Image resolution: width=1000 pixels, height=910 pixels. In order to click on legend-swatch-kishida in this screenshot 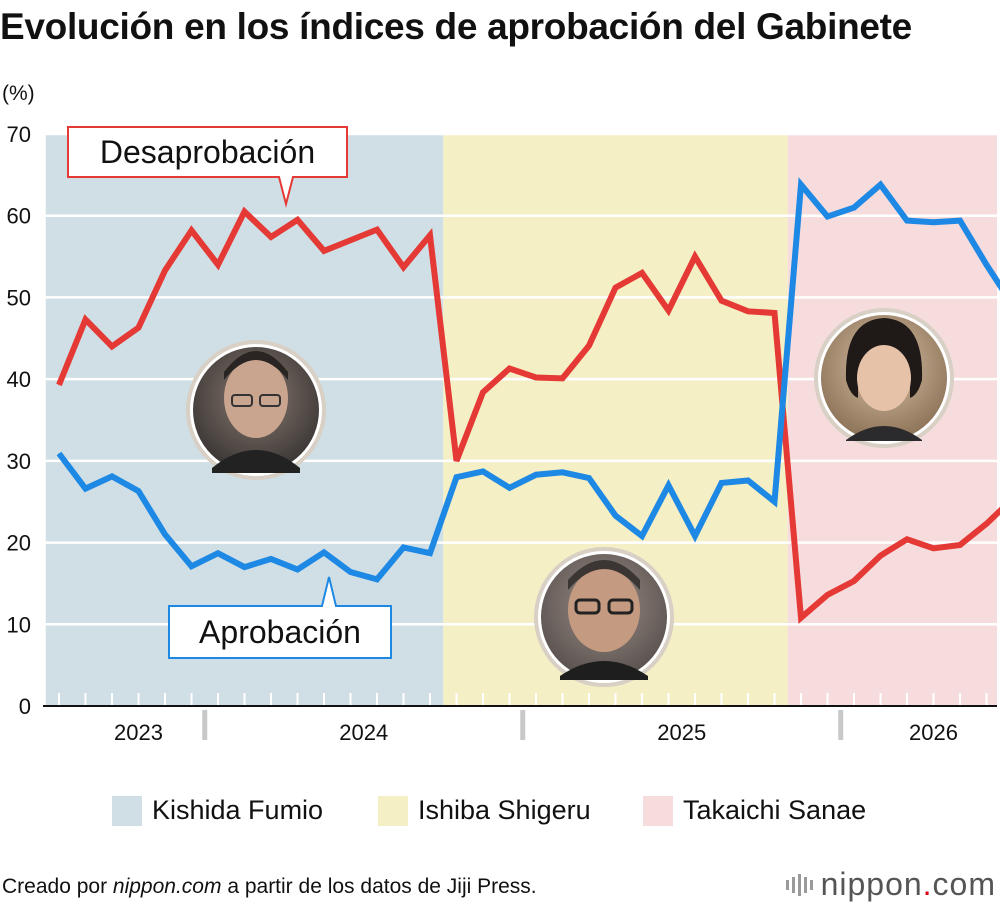, I will do `click(127, 810)`.